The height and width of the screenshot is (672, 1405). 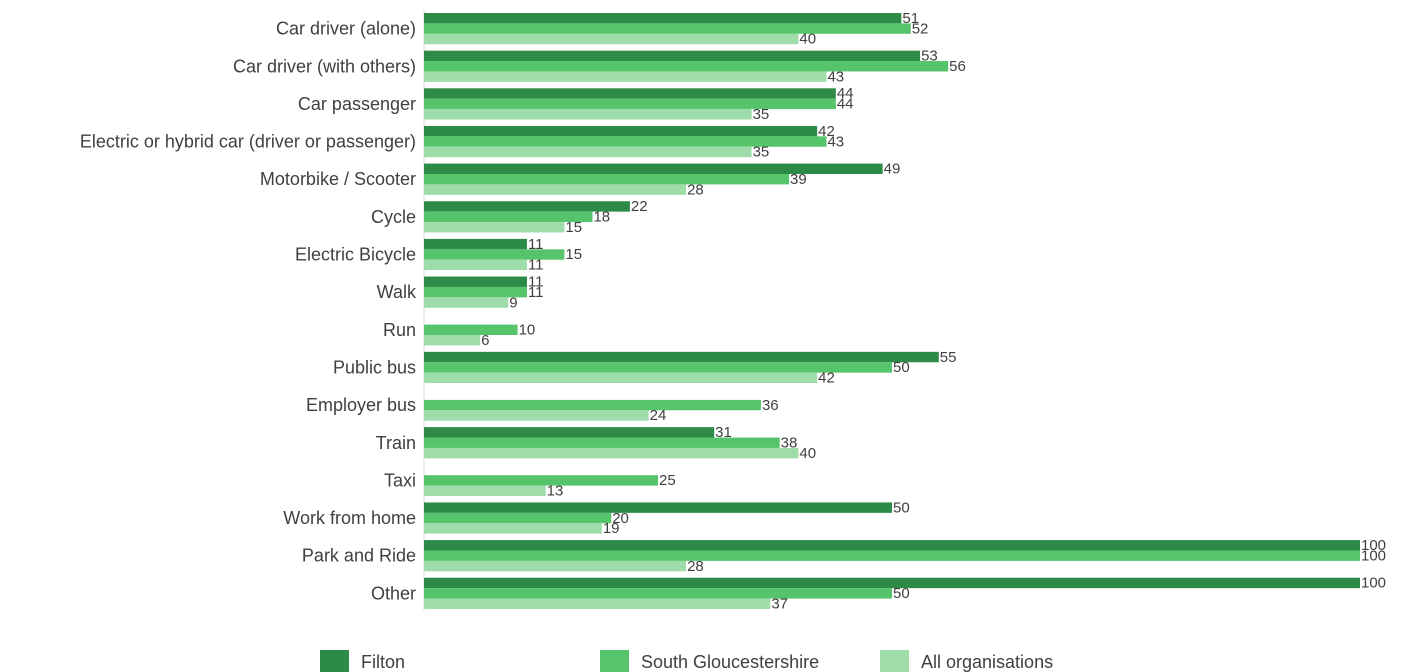 What do you see at coordinates (639, 206) in the screenshot?
I see `data-label: 22` at bounding box center [639, 206].